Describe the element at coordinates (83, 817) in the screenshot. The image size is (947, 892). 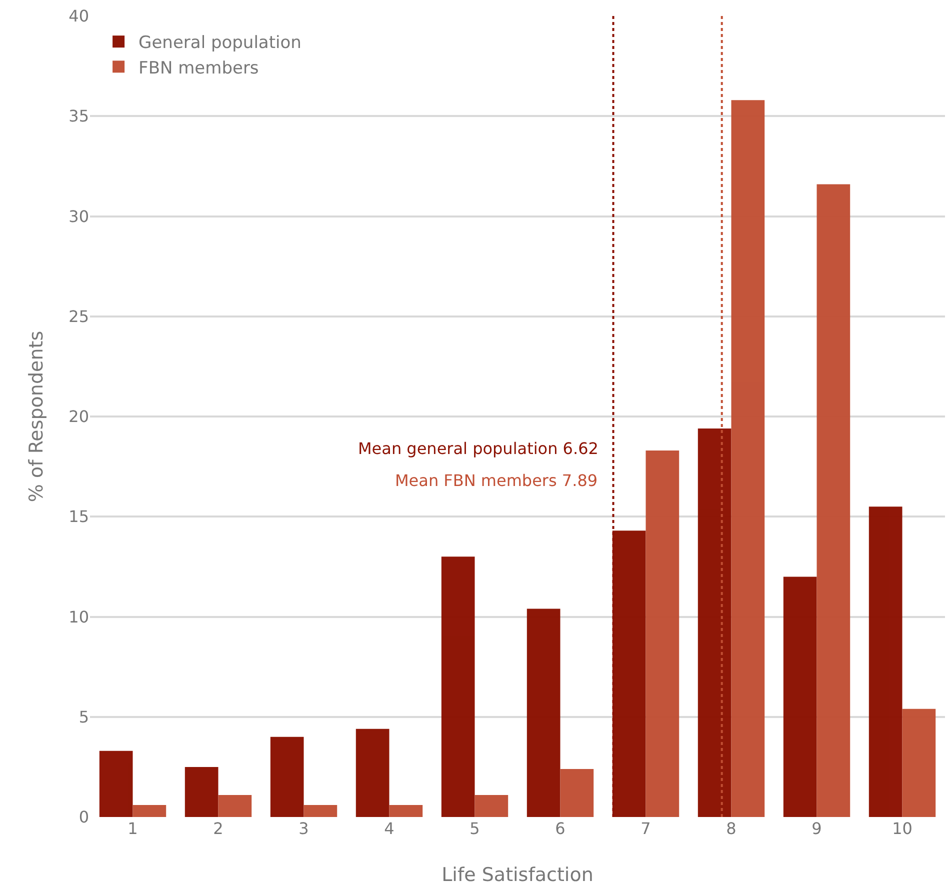
I see `y-tick-label: 0` at that location.